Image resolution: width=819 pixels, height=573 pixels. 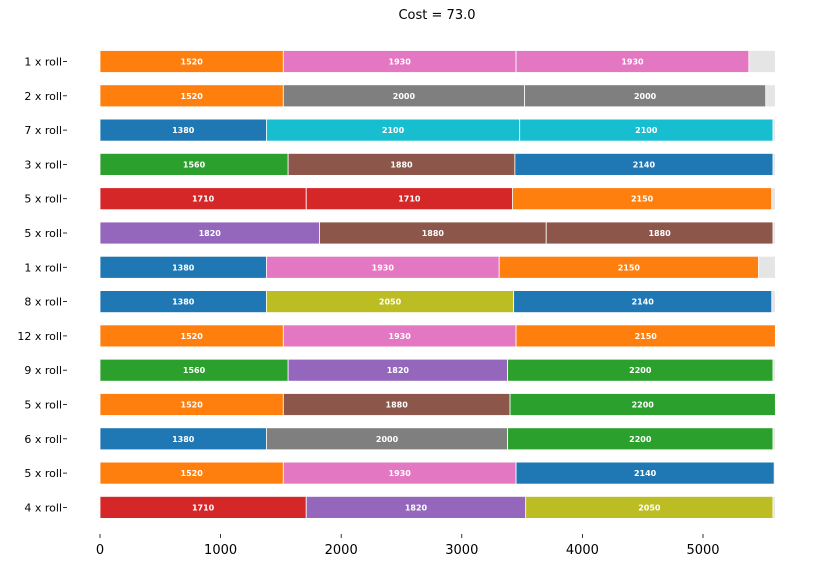 What do you see at coordinates (43, 302) in the screenshot?
I see `row-label: 8 x roll` at bounding box center [43, 302].